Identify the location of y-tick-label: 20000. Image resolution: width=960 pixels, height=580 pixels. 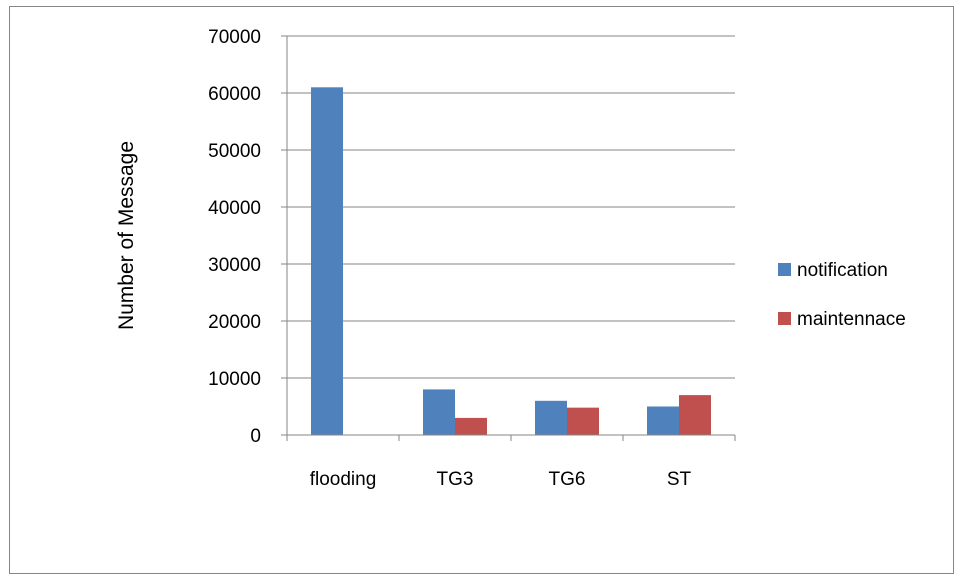
(234, 322).